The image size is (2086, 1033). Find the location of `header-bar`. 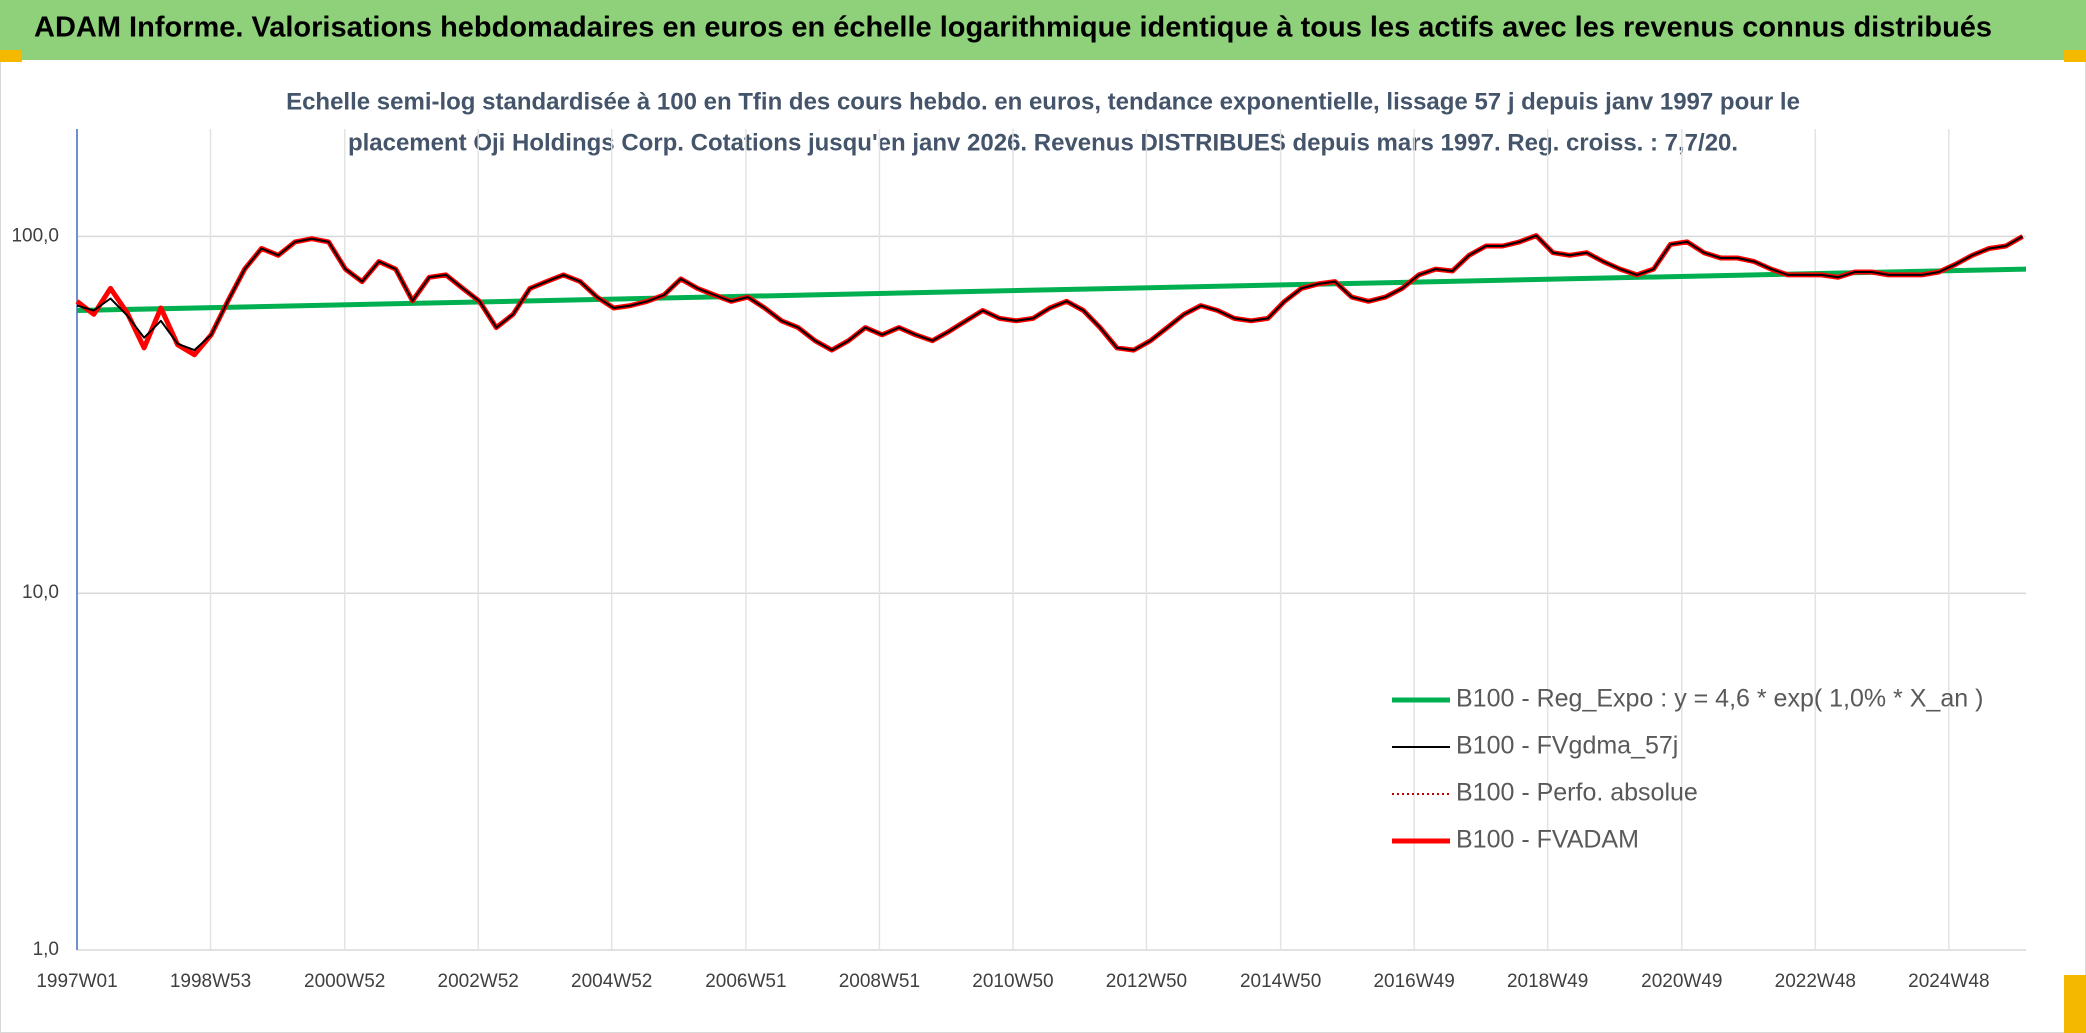

header-bar is located at coordinates (1043, 30).